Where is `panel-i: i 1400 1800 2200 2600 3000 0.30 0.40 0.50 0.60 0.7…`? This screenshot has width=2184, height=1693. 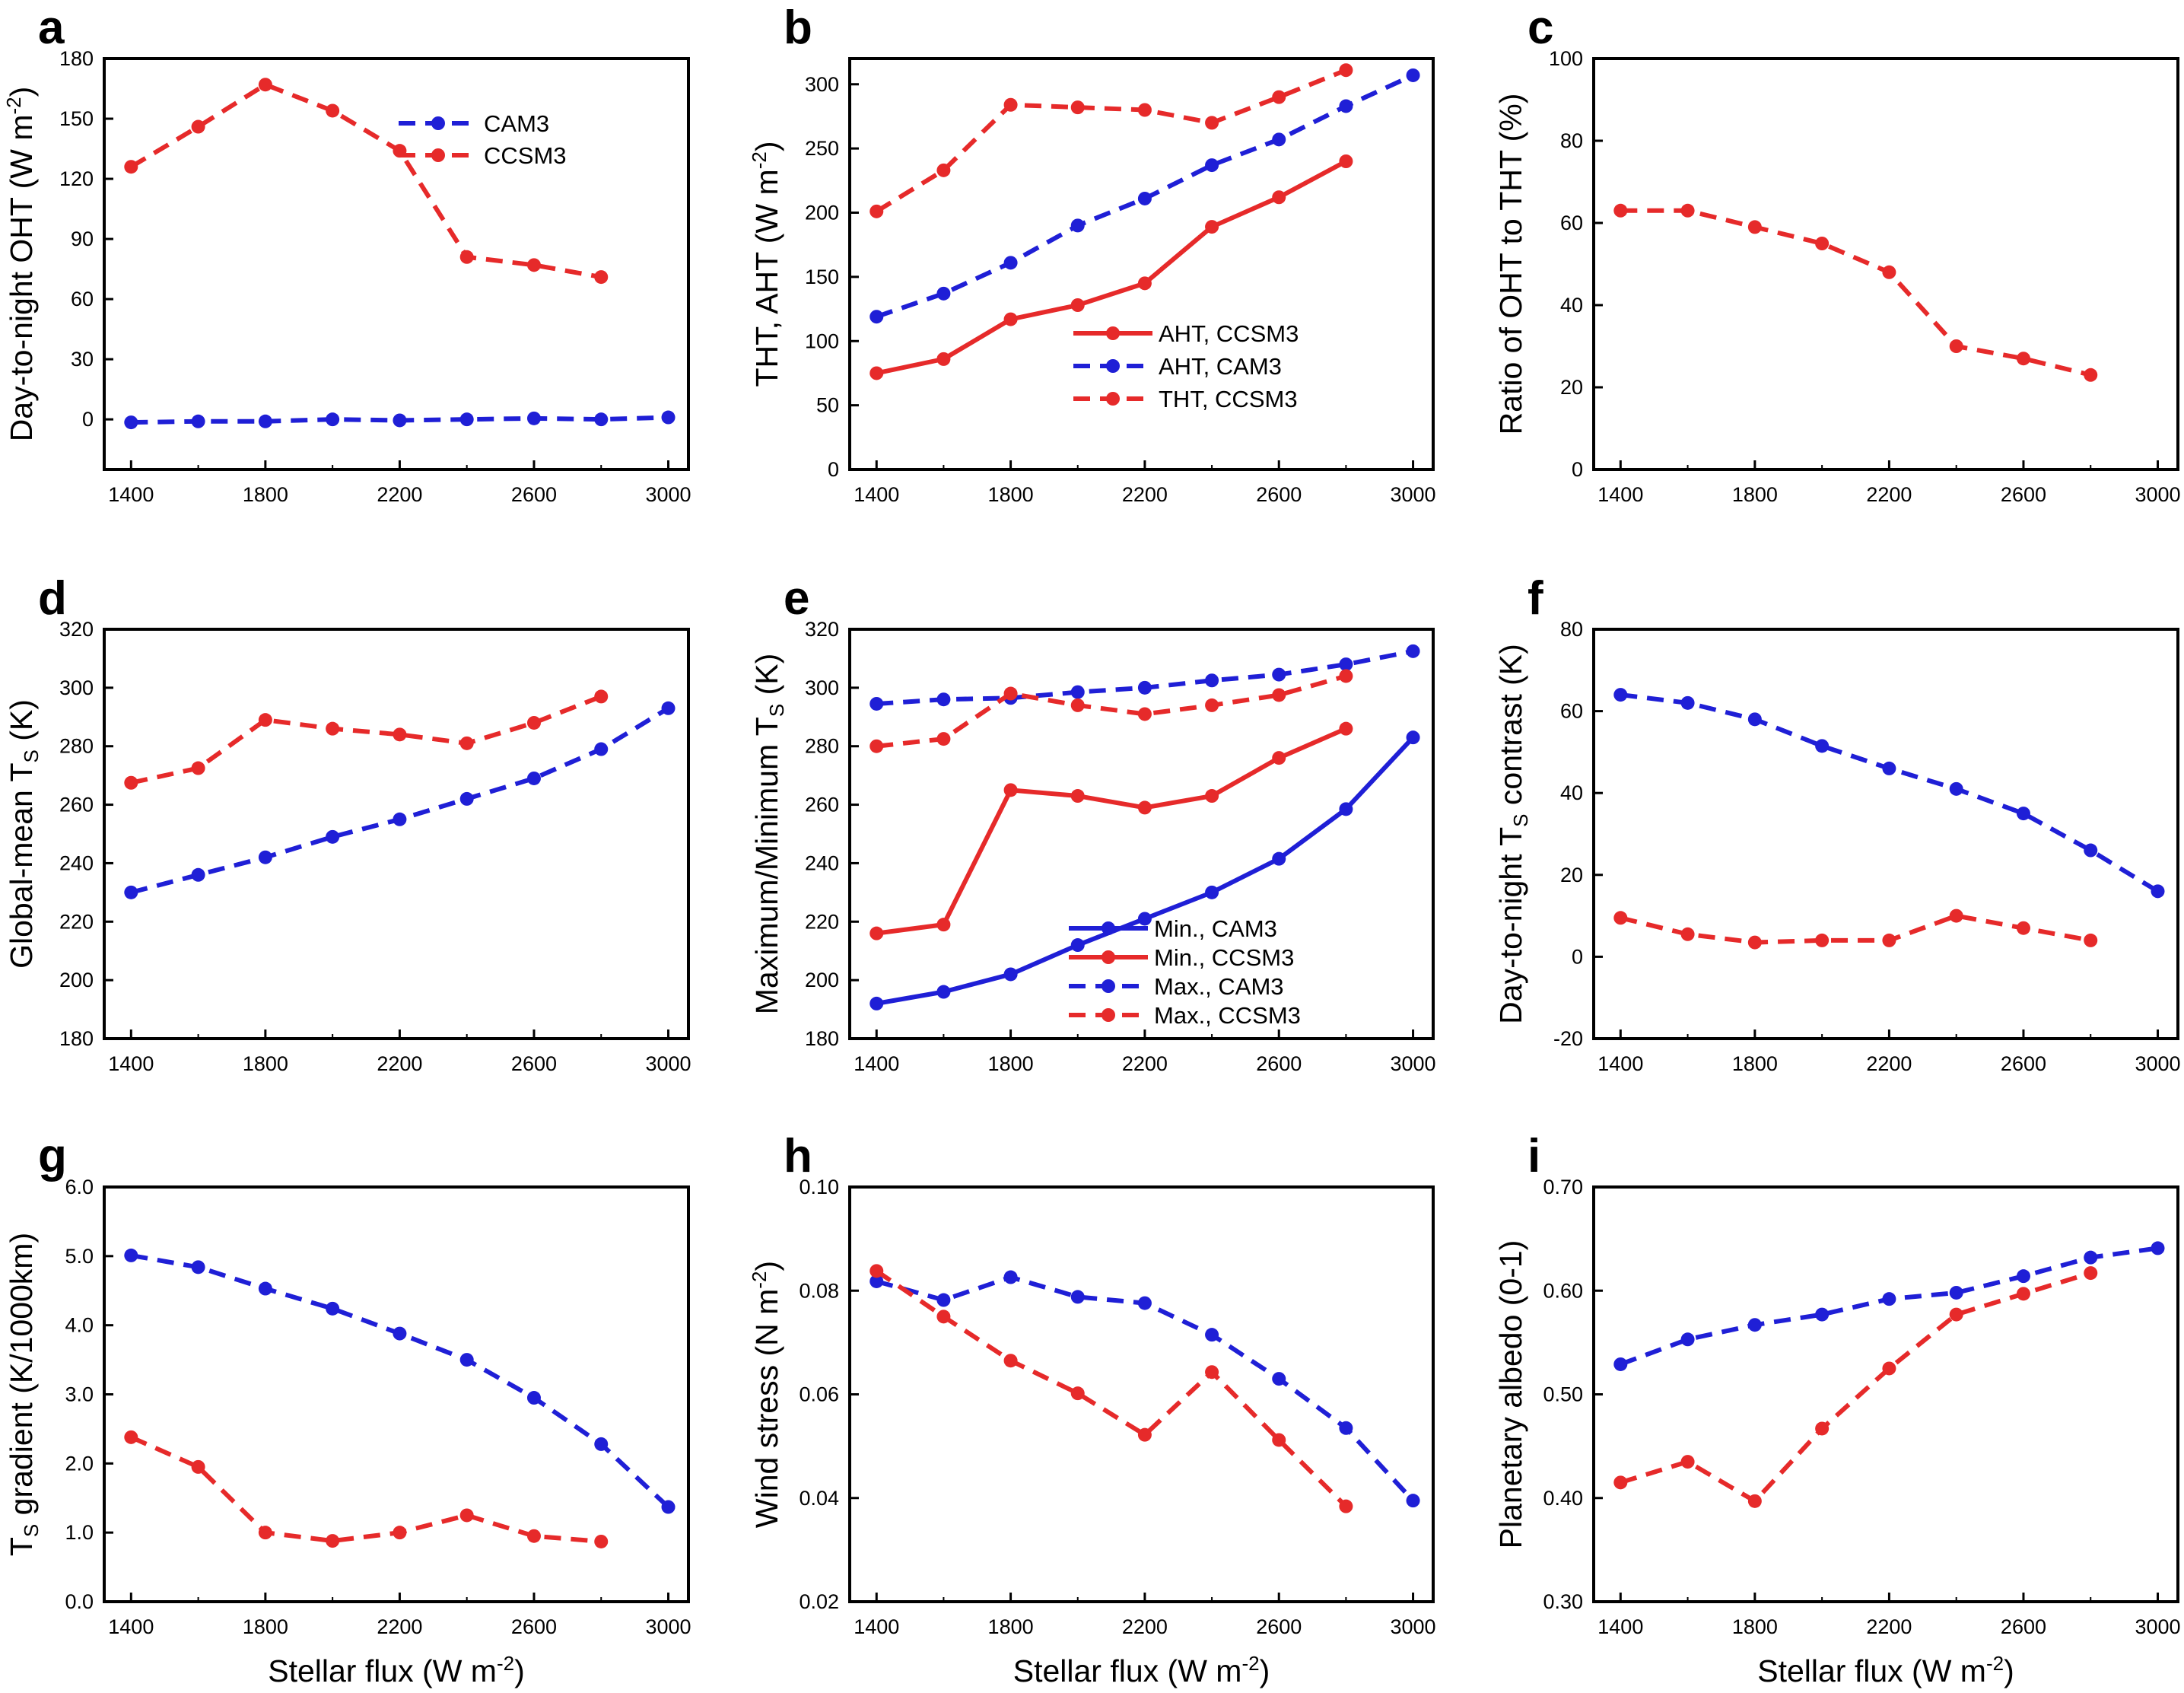 panel-i: i 1400 1800 2200 2600 3000 0.30 0.40 0.50 0.60 0.7… is located at coordinates (1837, 1409).